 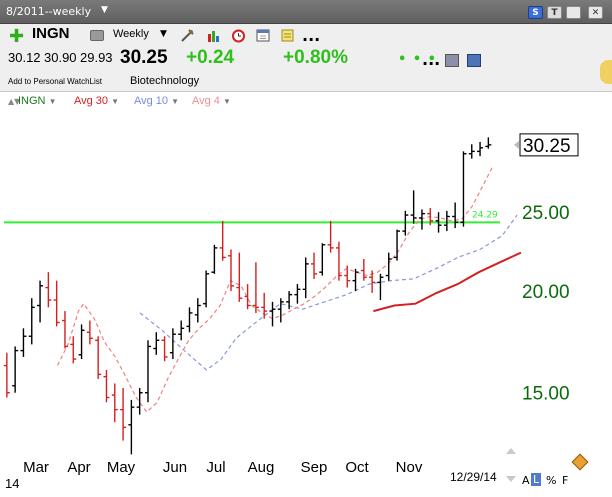 What do you see at coordinates (551, 480) in the screenshot?
I see `percent-toggle: %` at bounding box center [551, 480].